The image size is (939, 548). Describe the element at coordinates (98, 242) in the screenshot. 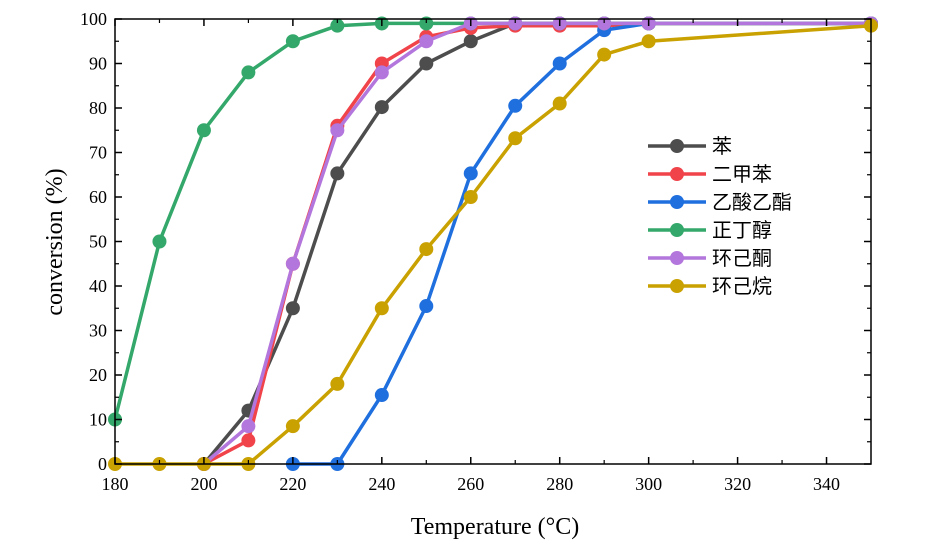

I see `y-tick-label: 50` at that location.